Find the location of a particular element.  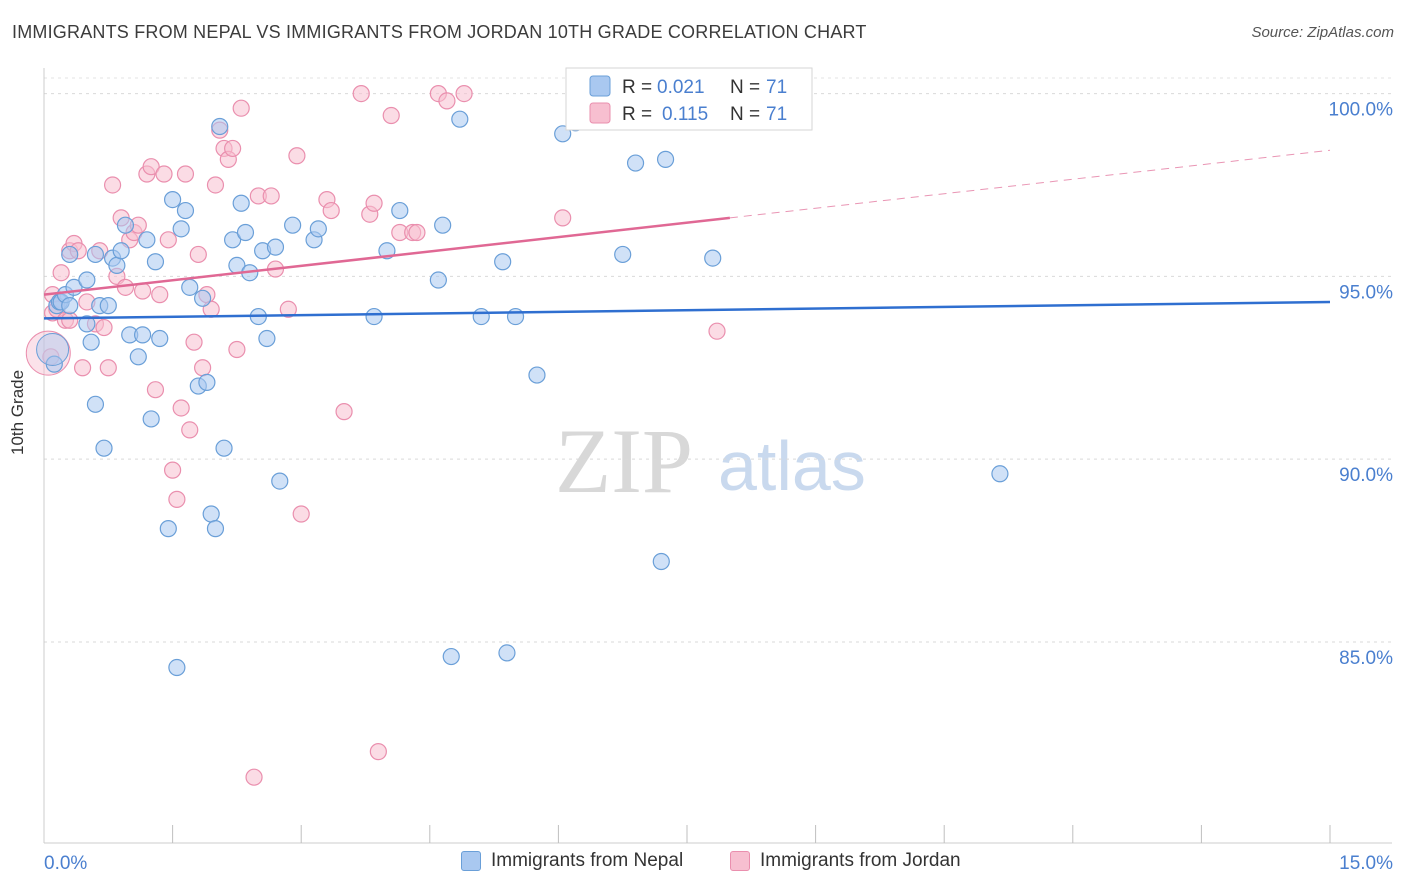

jordan-trend-line is located at coordinates (387, 256).